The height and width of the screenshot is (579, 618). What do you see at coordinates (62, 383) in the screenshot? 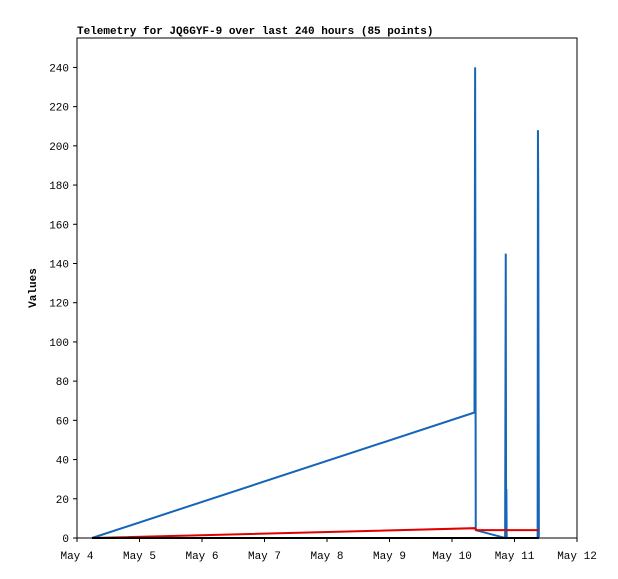
I see `y-tick-label: 80` at bounding box center [62, 383].